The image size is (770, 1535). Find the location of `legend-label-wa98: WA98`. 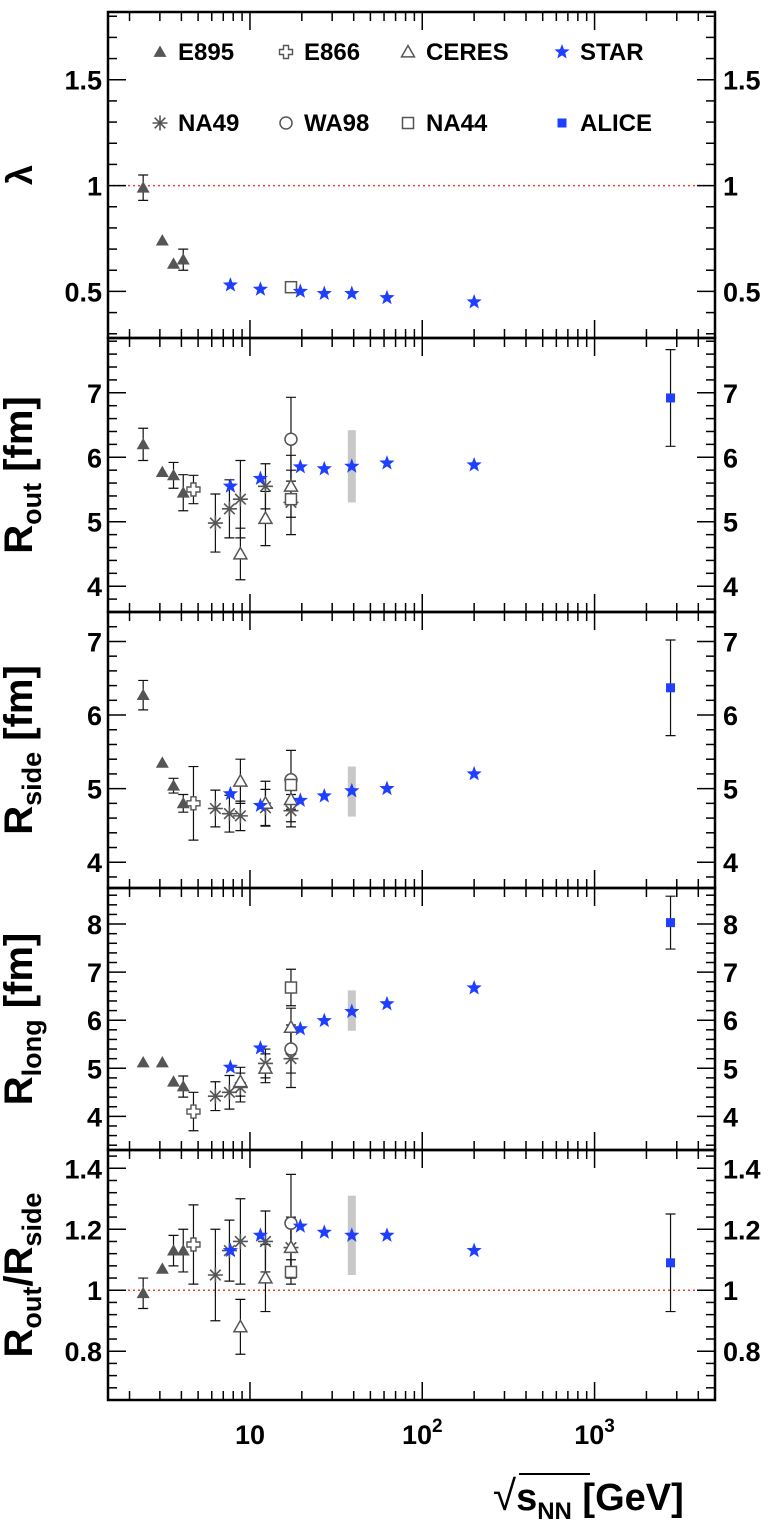

legend-label-wa98: WA98 is located at coordinates (336, 123).